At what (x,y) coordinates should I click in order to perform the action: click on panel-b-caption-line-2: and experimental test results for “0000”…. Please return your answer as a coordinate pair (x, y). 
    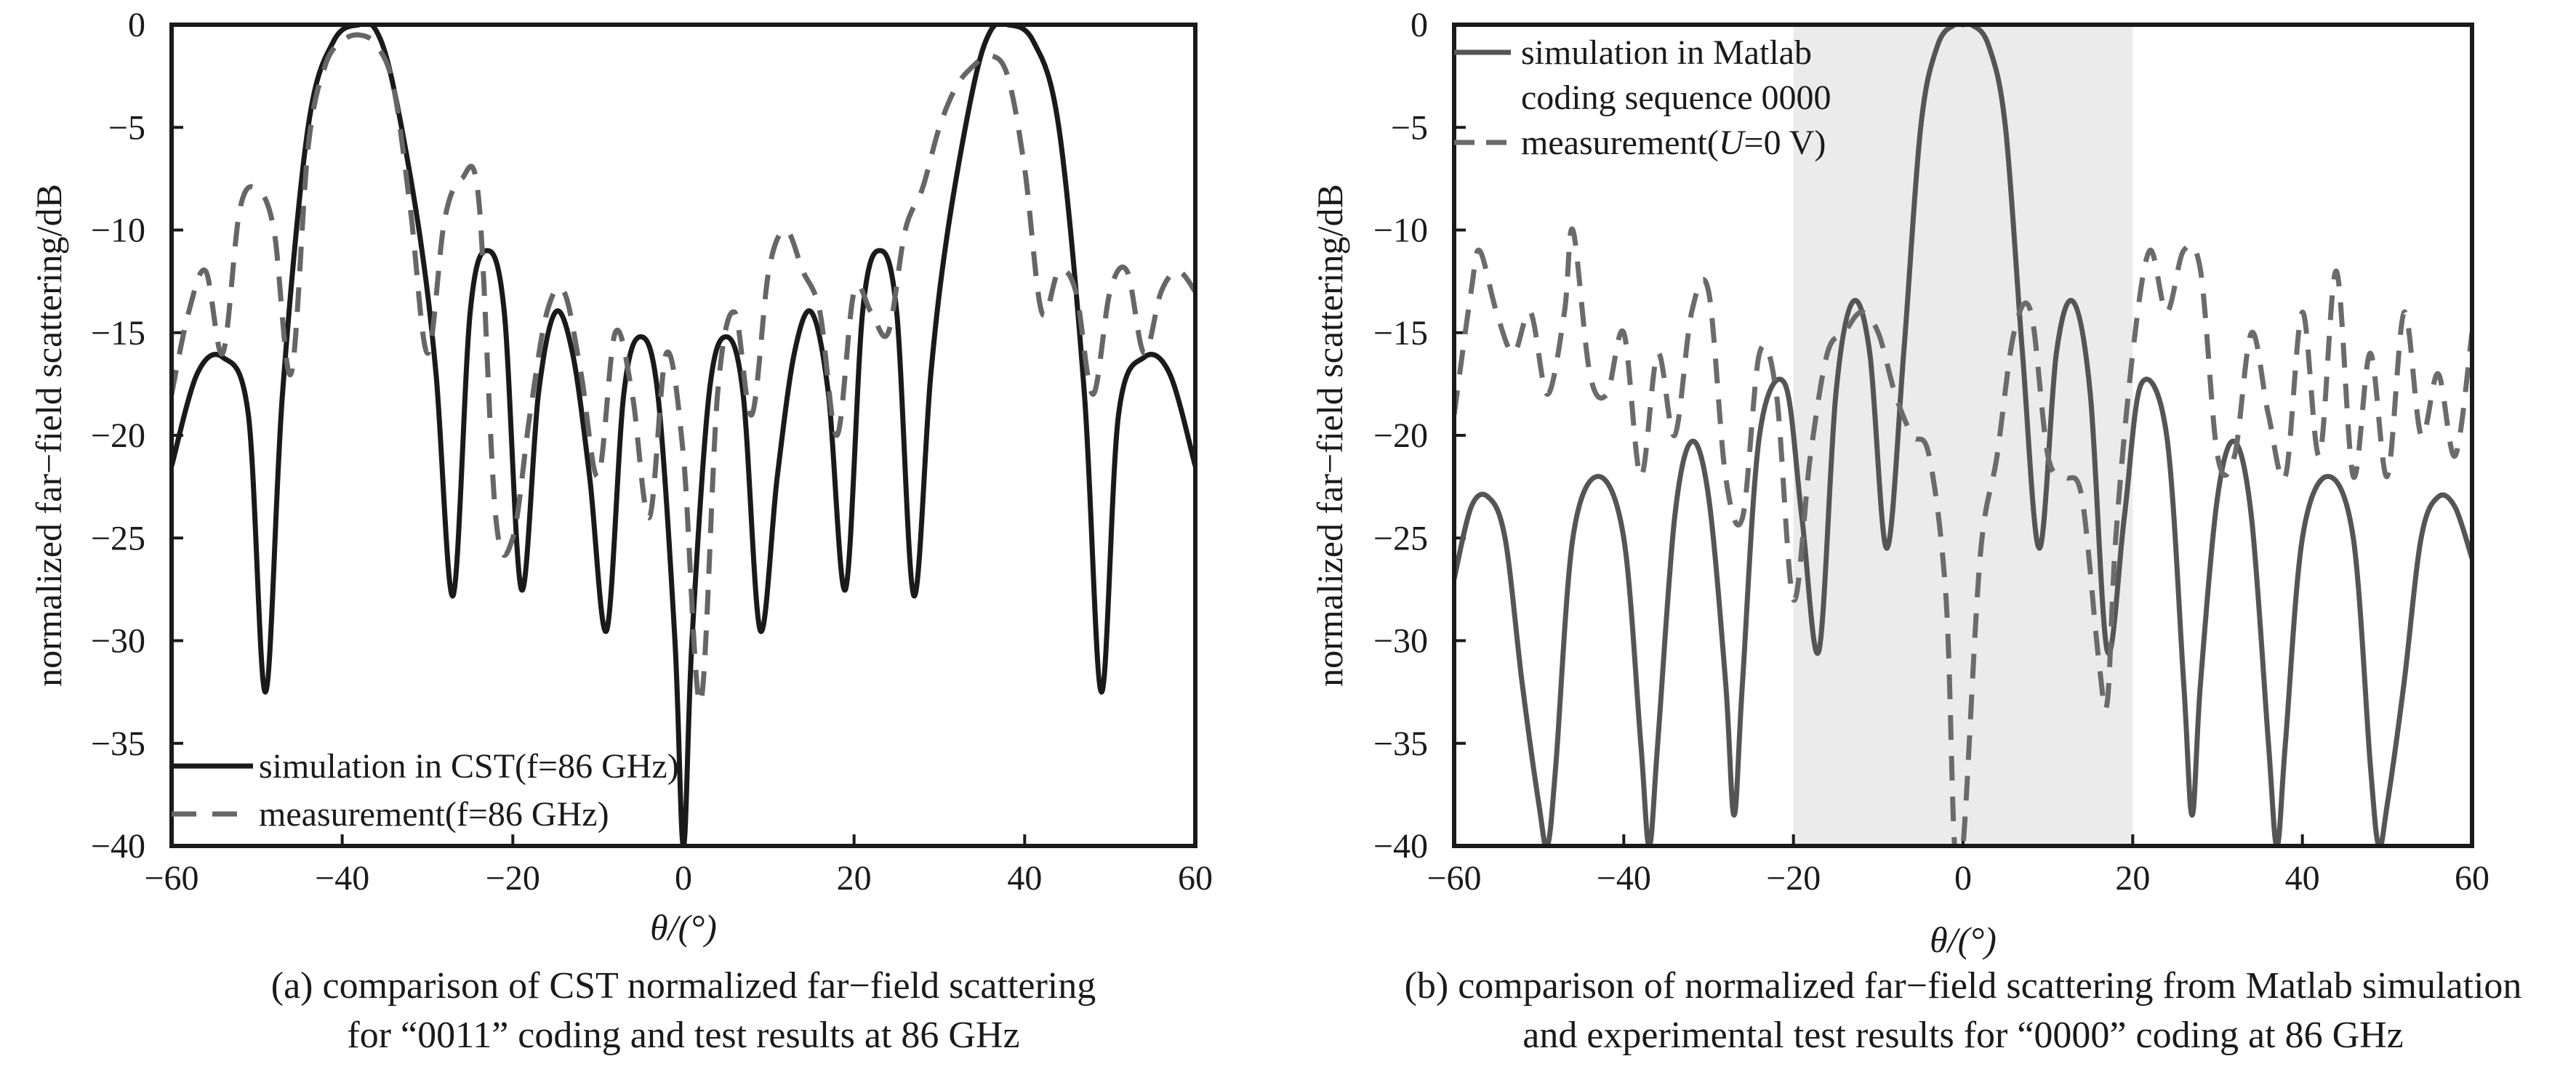
    Looking at the image, I should click on (1963, 1035).